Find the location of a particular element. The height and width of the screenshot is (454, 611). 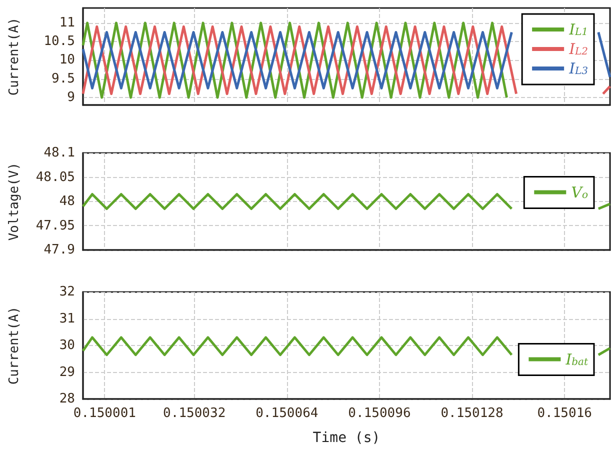

y-tick-label: 31 is located at coordinates (67, 318).